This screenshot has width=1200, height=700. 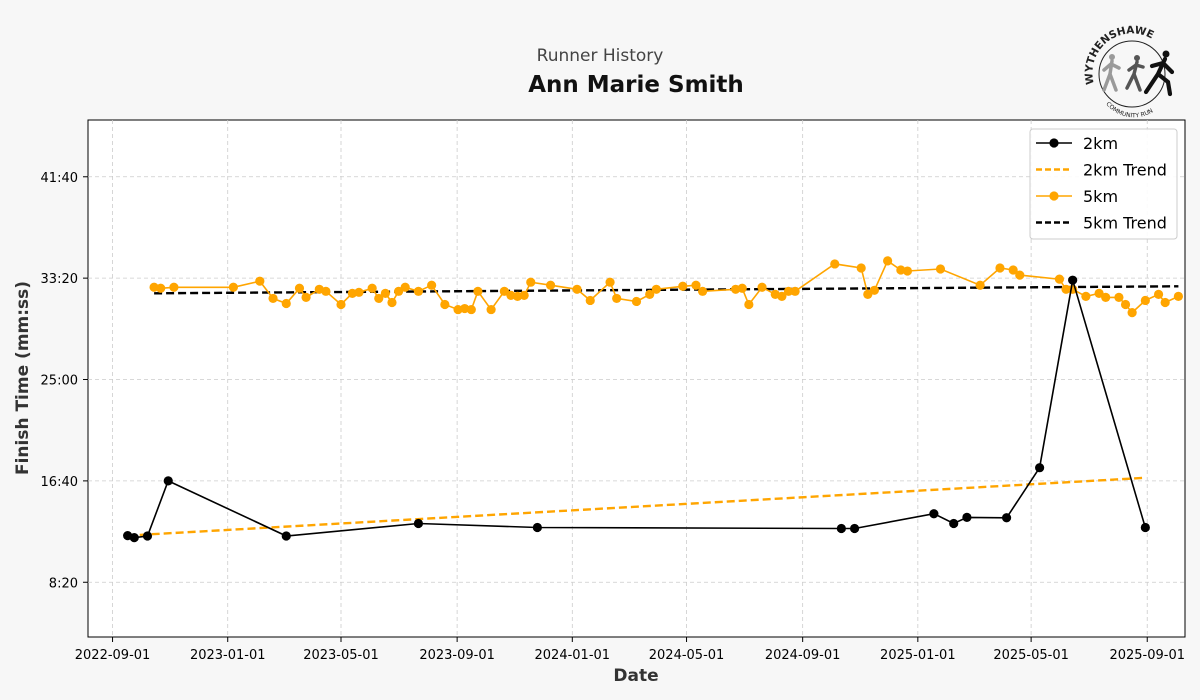 I want to click on y-tick-label: 25:00, so click(x=59, y=381).